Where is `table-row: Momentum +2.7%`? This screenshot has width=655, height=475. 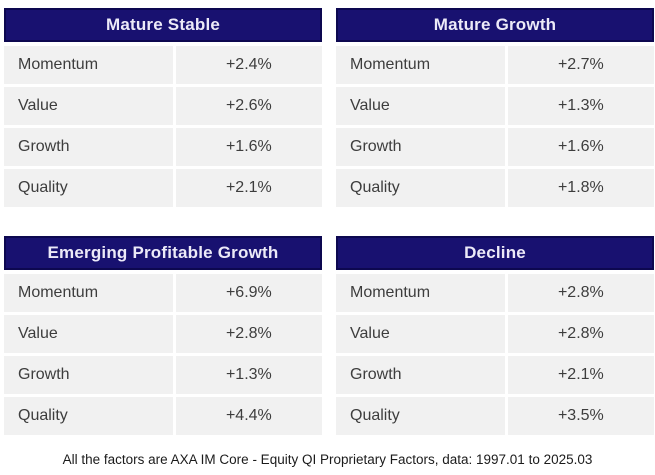
table-row: Momentum +2.7% is located at coordinates (495, 65).